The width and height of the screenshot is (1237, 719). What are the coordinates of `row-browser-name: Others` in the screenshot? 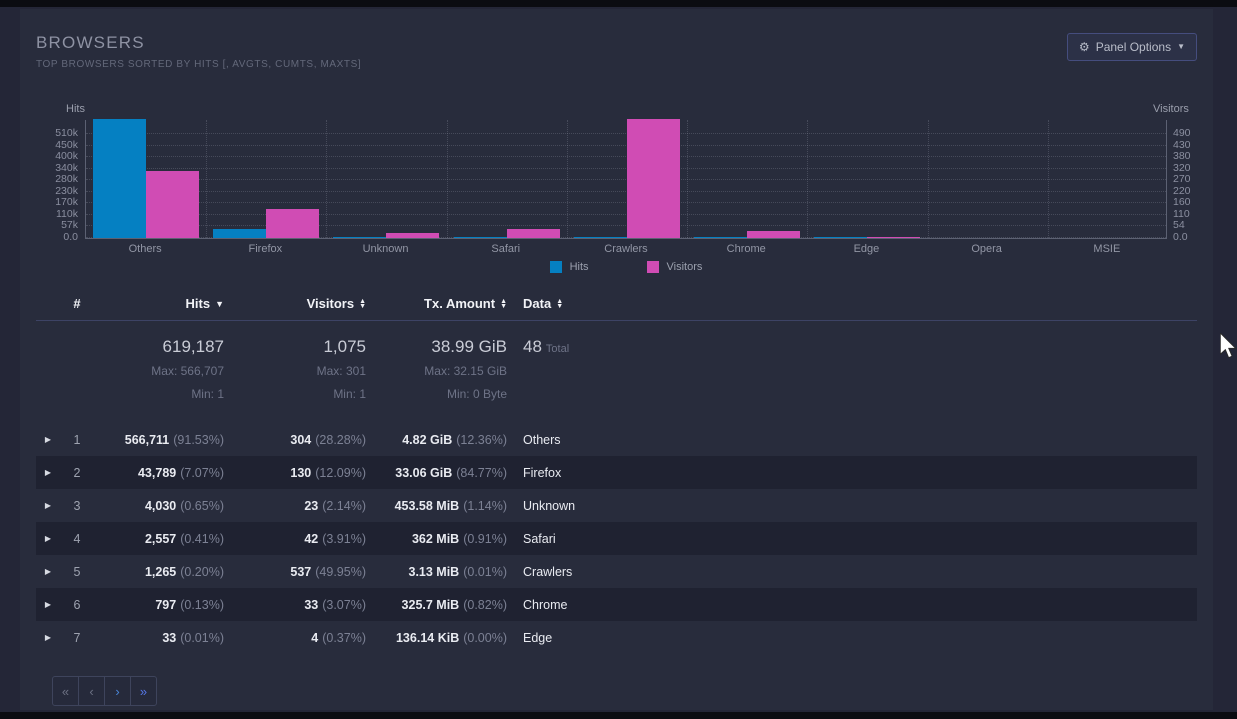 It's located at (542, 439).